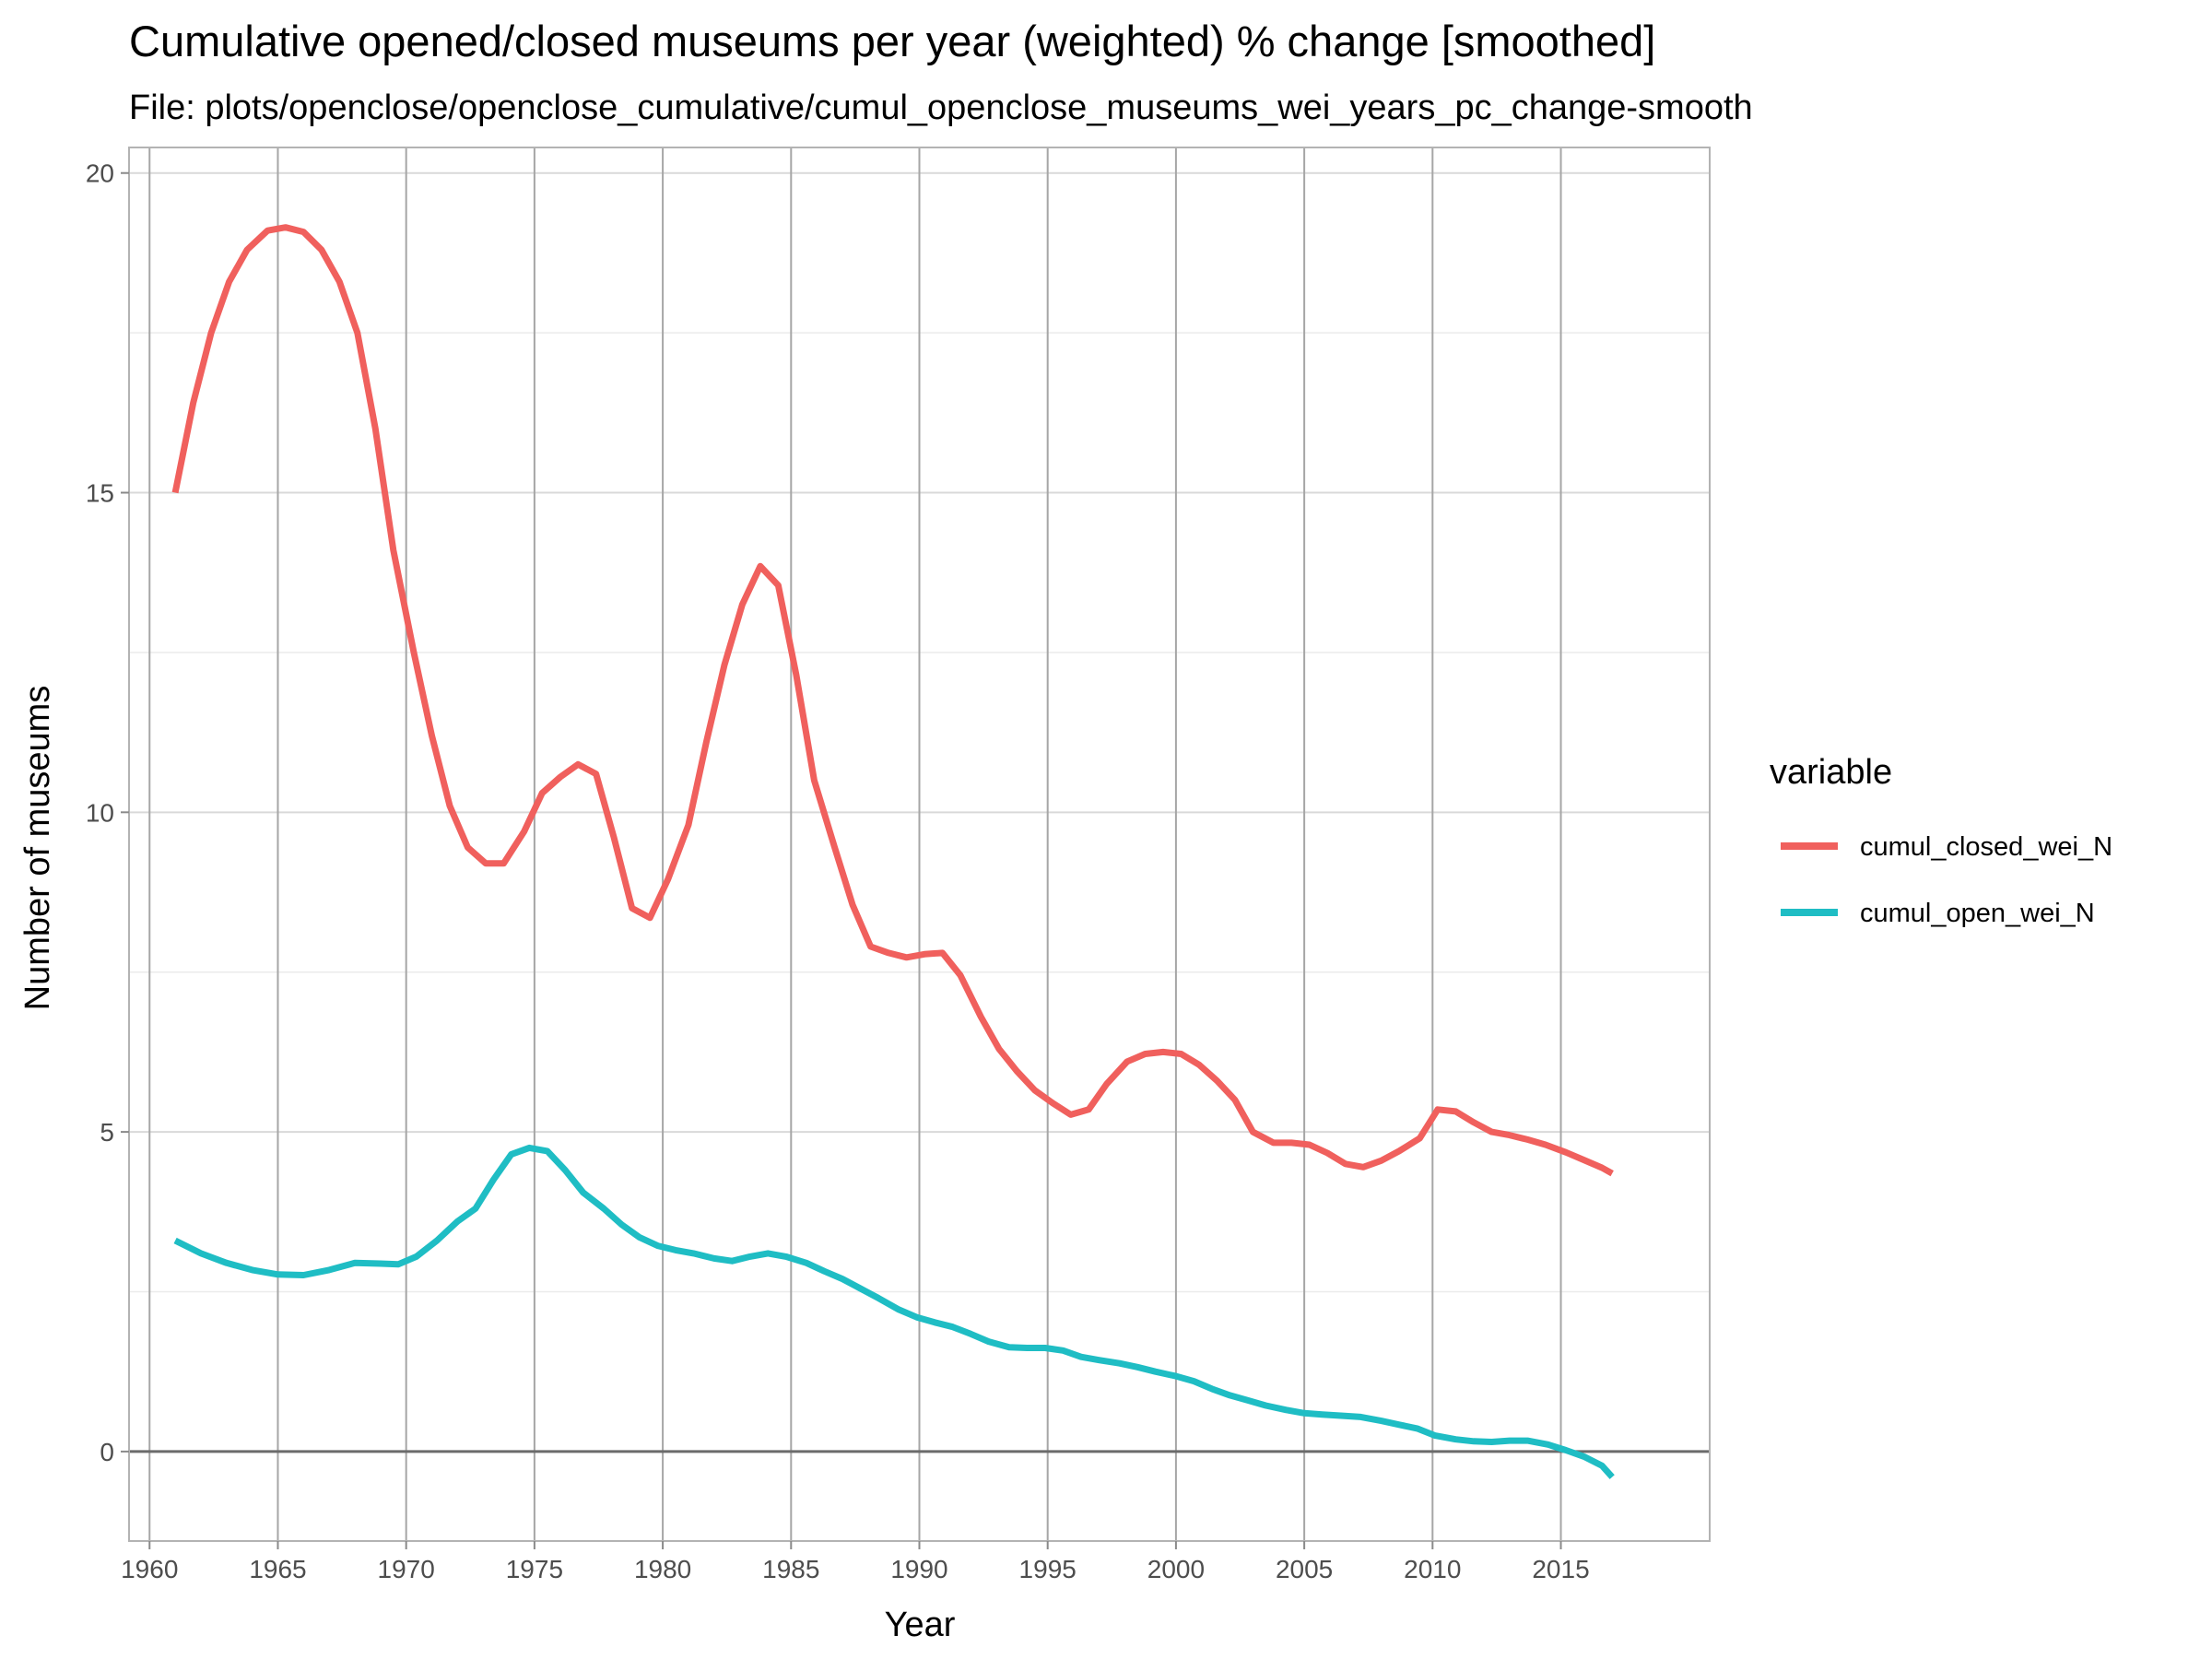 Image resolution: width=2212 pixels, height=1659 pixels. Describe the element at coordinates (1304, 1569) in the screenshot. I see `x-tick-label: 2005` at that location.